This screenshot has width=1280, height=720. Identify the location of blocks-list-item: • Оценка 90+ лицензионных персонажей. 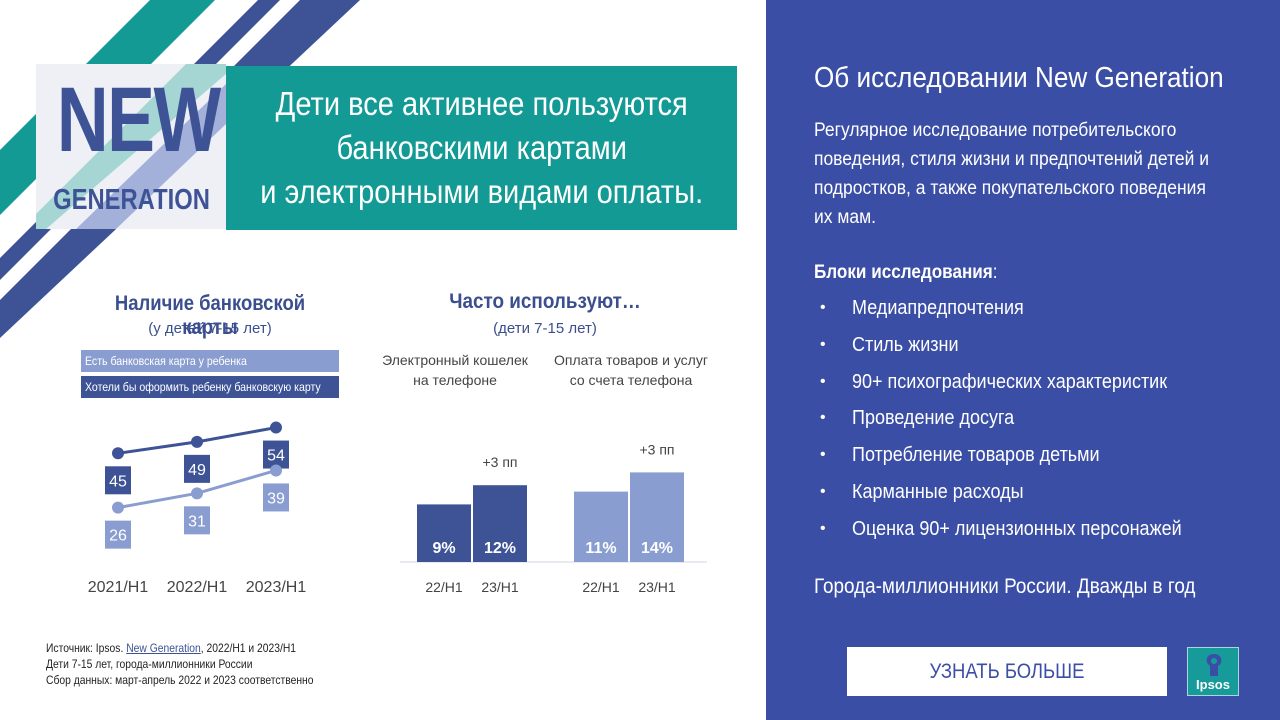
(1017, 531).